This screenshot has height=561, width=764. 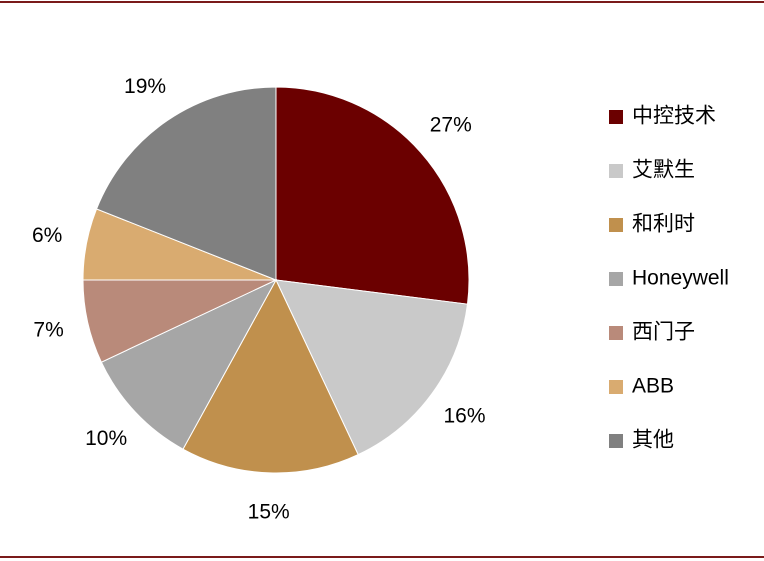 What do you see at coordinates (663, 332) in the screenshot?
I see `legend-label: 西门子` at bounding box center [663, 332].